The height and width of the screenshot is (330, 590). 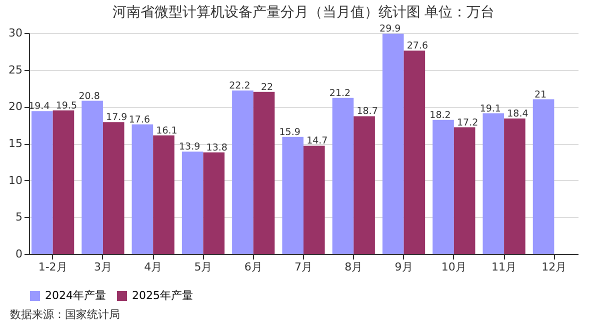 I want to click on y-tick-label: 25, so click(x=15, y=69).